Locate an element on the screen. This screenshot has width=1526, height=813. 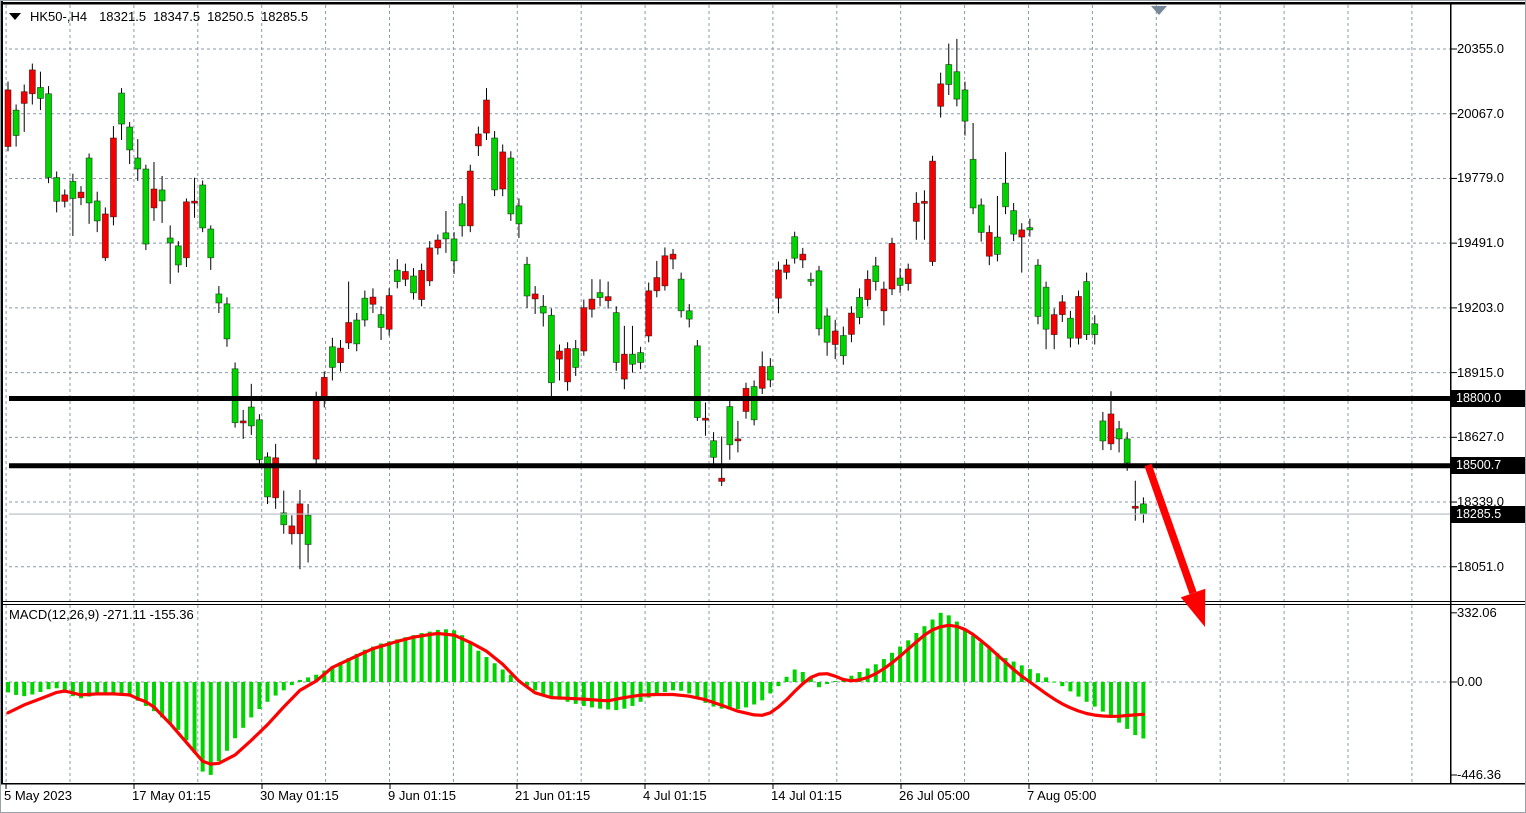
chart-shift-marker-icon is located at coordinates (1159, 10).